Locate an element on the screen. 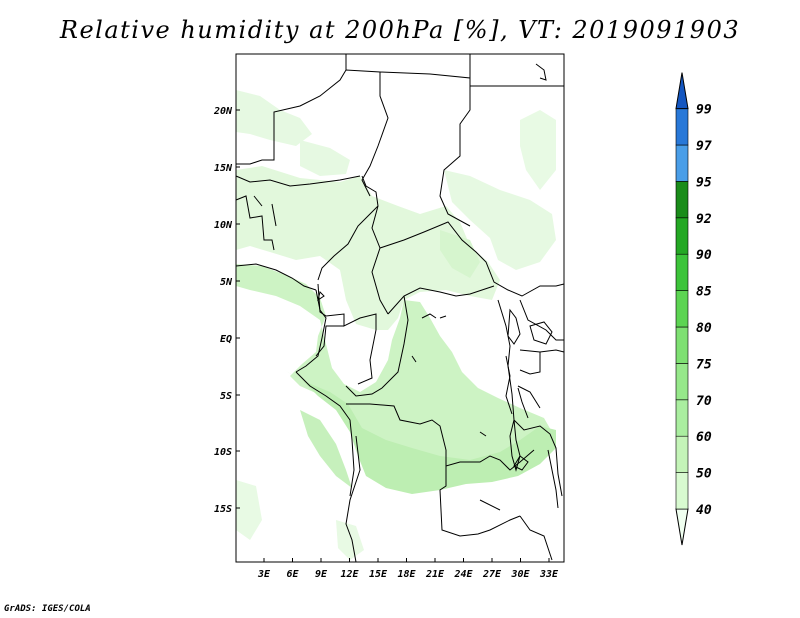  colorbar-min-triangle is located at coordinates (682, 527).